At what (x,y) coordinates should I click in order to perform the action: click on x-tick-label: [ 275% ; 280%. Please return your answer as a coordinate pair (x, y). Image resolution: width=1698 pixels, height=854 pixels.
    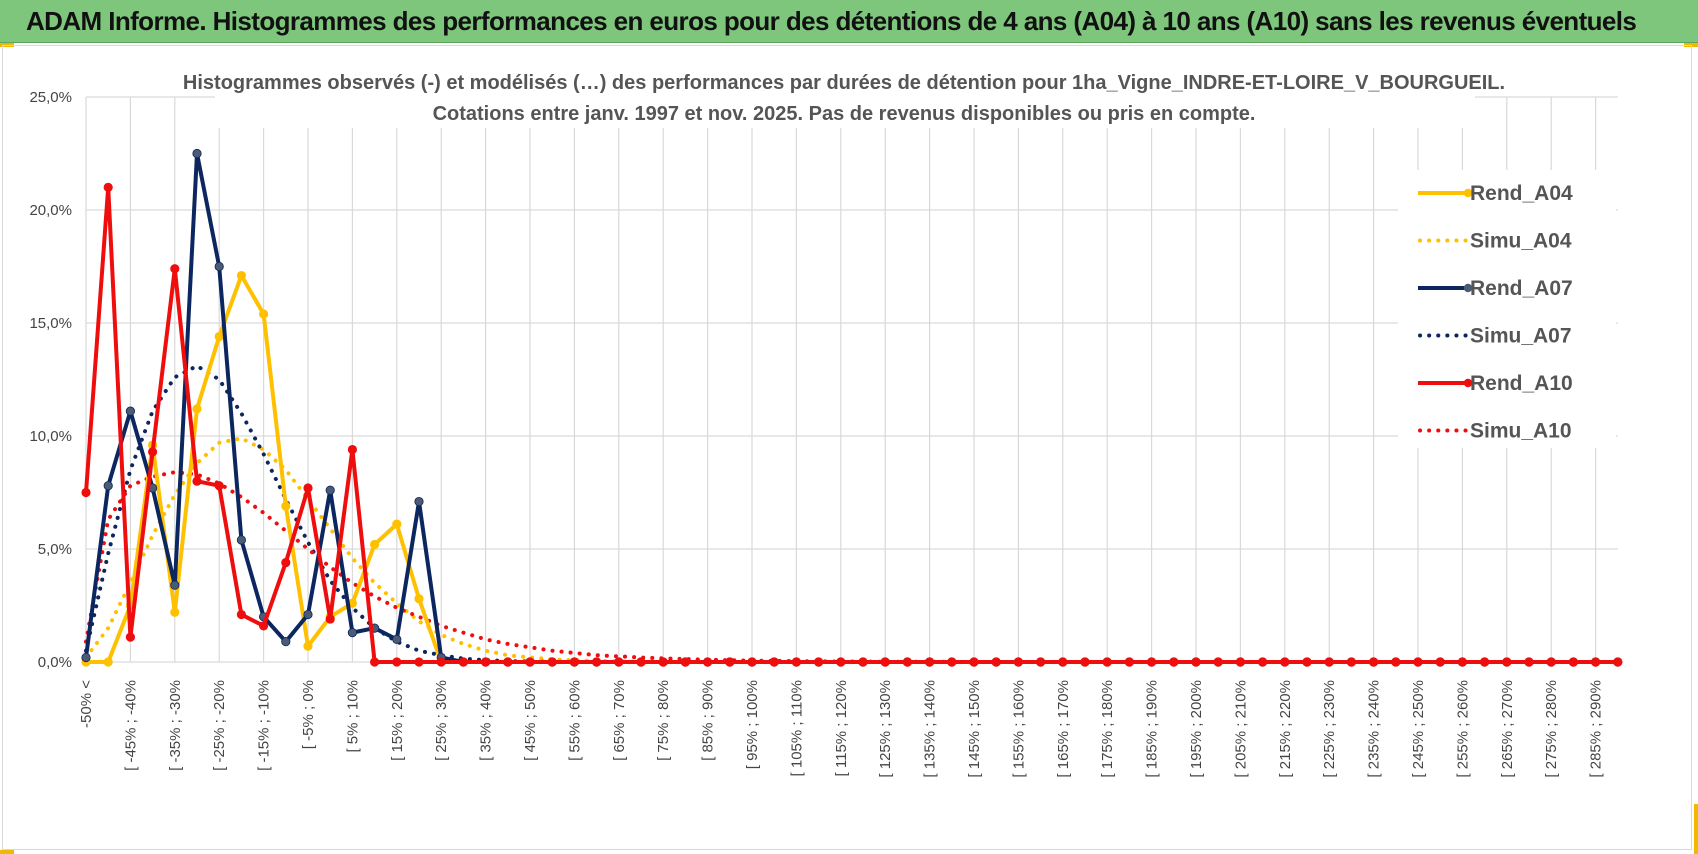
    Looking at the image, I should click on (1551, 729).